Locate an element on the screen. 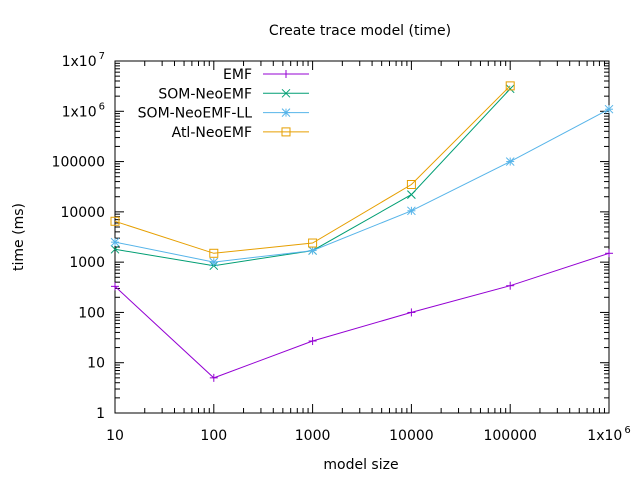 Image resolution: width=640 pixels, height=484 pixels. x-tick-label: 100000 is located at coordinates (509, 436).